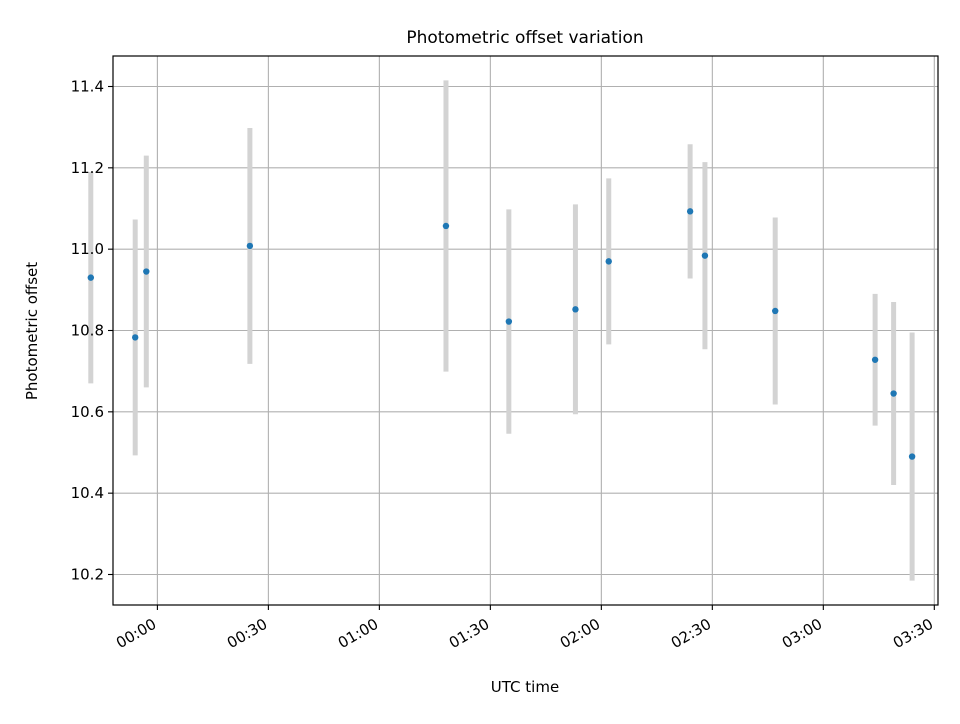  Describe the element at coordinates (32, 331) in the screenshot. I see `y-axis-label: Photometric offset` at that location.